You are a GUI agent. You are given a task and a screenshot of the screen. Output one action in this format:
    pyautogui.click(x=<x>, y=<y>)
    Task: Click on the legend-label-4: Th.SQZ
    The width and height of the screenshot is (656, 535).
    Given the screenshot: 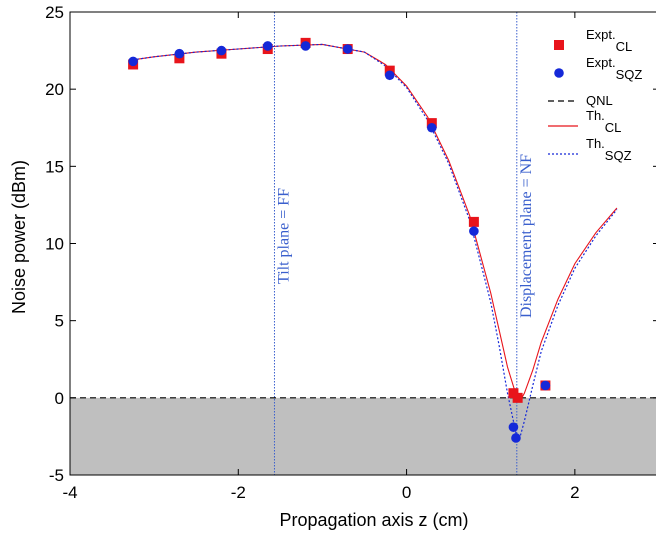 What is the action you would take?
    pyautogui.click(x=609, y=149)
    